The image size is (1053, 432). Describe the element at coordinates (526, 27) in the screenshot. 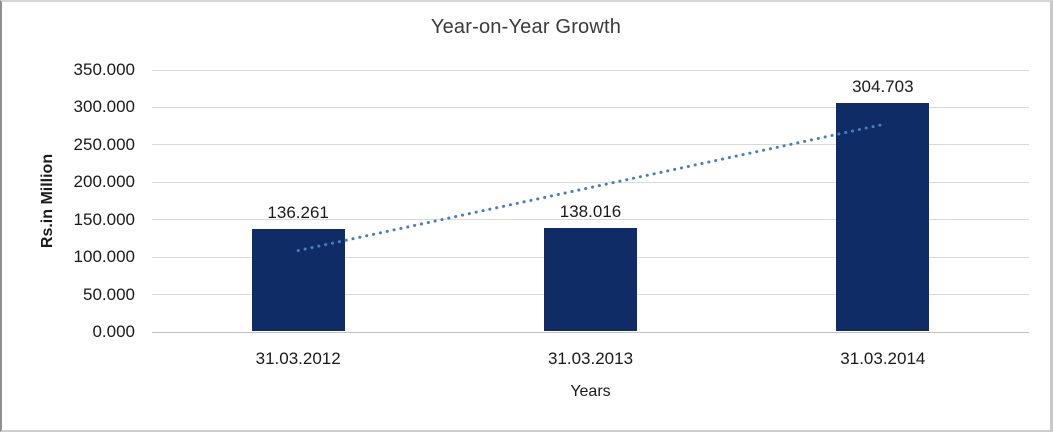

I see `chart-title: Year-on-Year Growth` at that location.